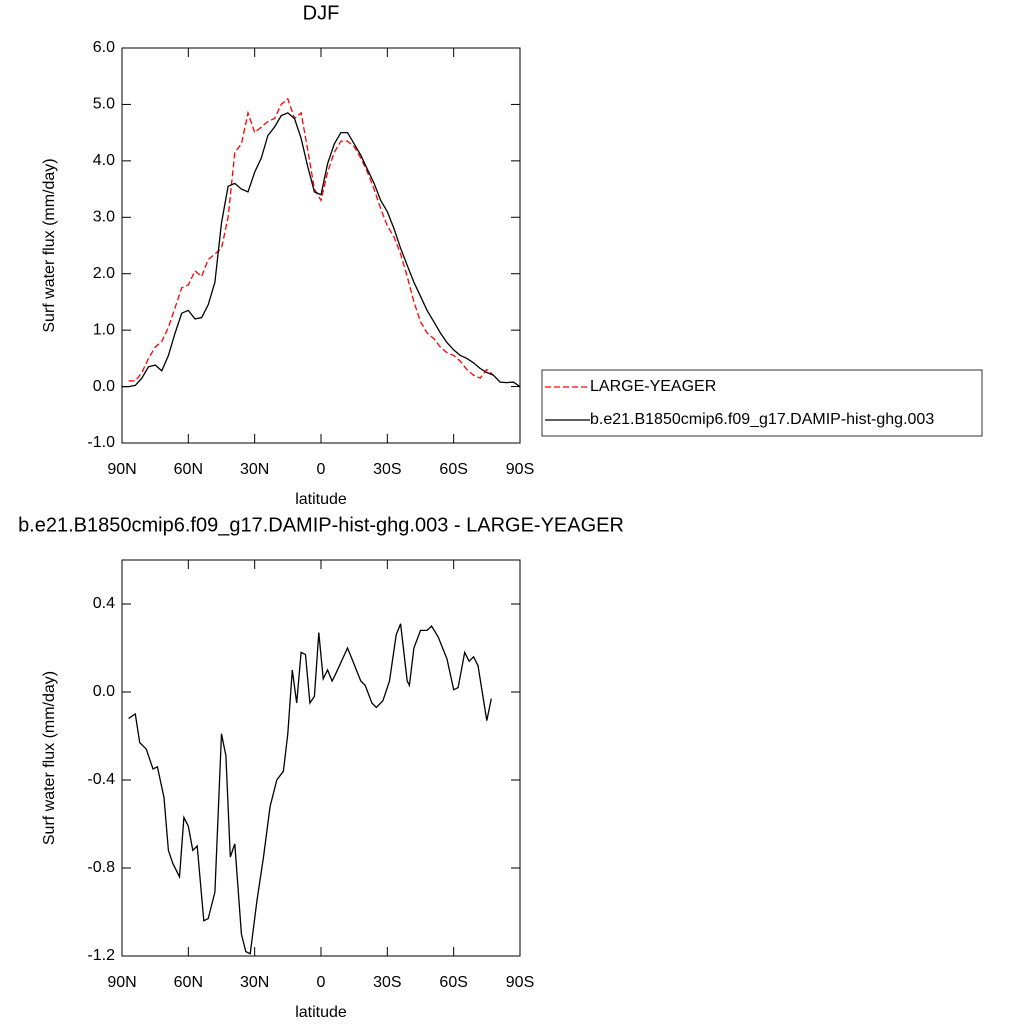 The height and width of the screenshot is (1024, 1024). I want to click on y-tick-label: 0.4, so click(104, 603).